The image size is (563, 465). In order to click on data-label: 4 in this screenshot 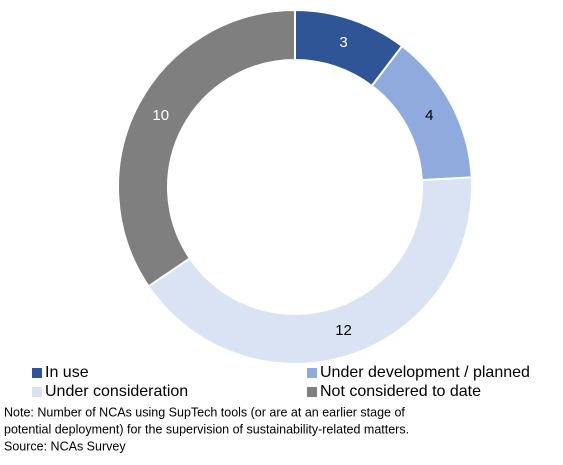, I will do `click(429, 115)`.